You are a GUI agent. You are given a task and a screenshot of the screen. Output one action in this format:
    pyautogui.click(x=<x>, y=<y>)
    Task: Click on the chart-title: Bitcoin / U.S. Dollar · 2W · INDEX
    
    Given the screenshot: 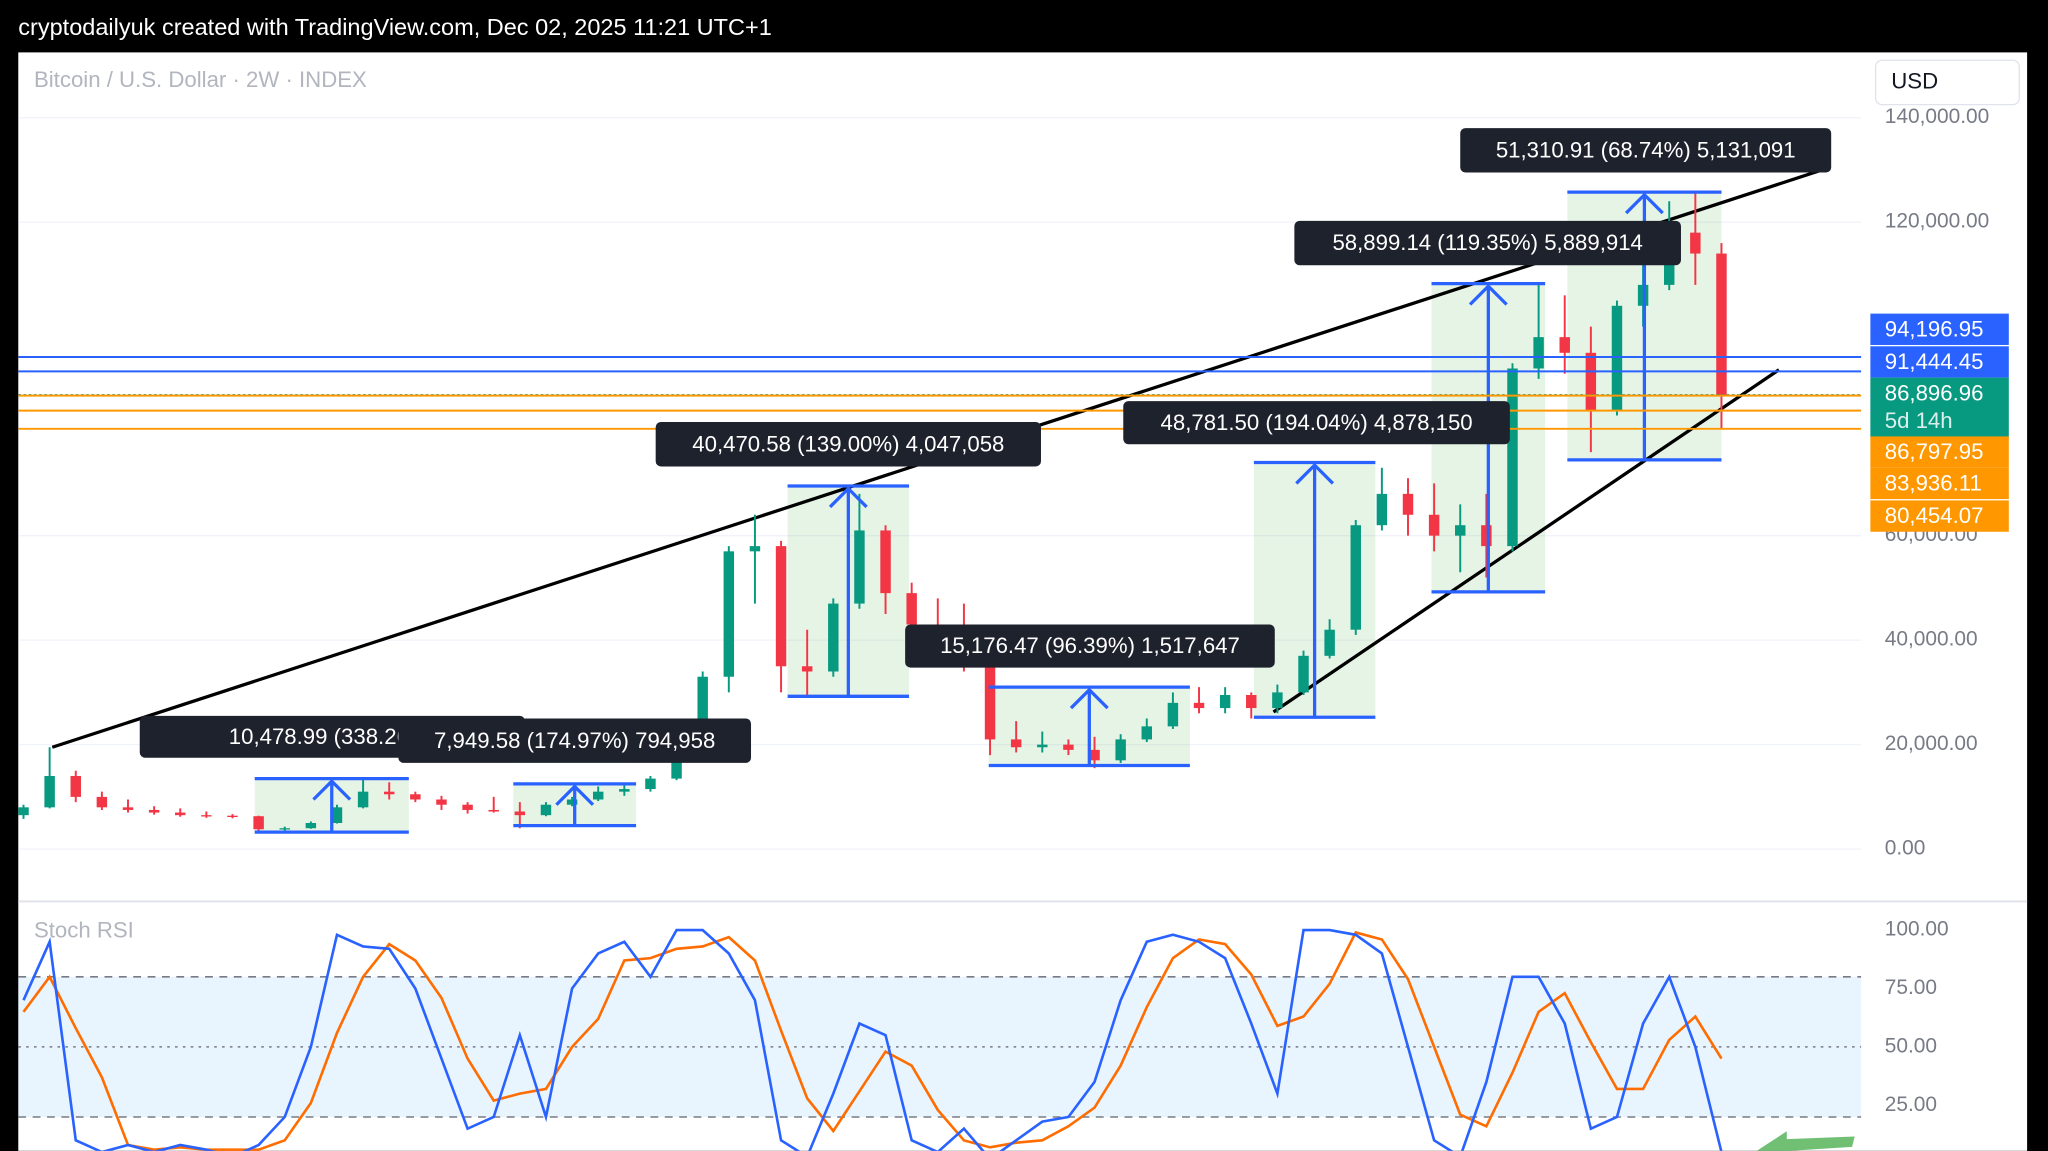 What is the action you would take?
    pyautogui.click(x=200, y=79)
    